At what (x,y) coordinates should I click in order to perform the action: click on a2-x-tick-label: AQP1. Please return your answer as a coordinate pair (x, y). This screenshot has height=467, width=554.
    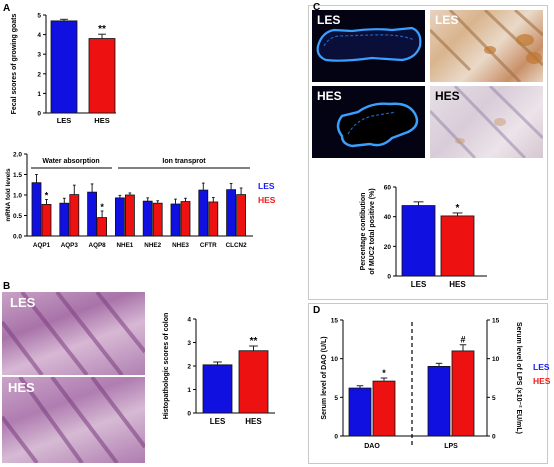
    Looking at the image, I should click on (42, 245).